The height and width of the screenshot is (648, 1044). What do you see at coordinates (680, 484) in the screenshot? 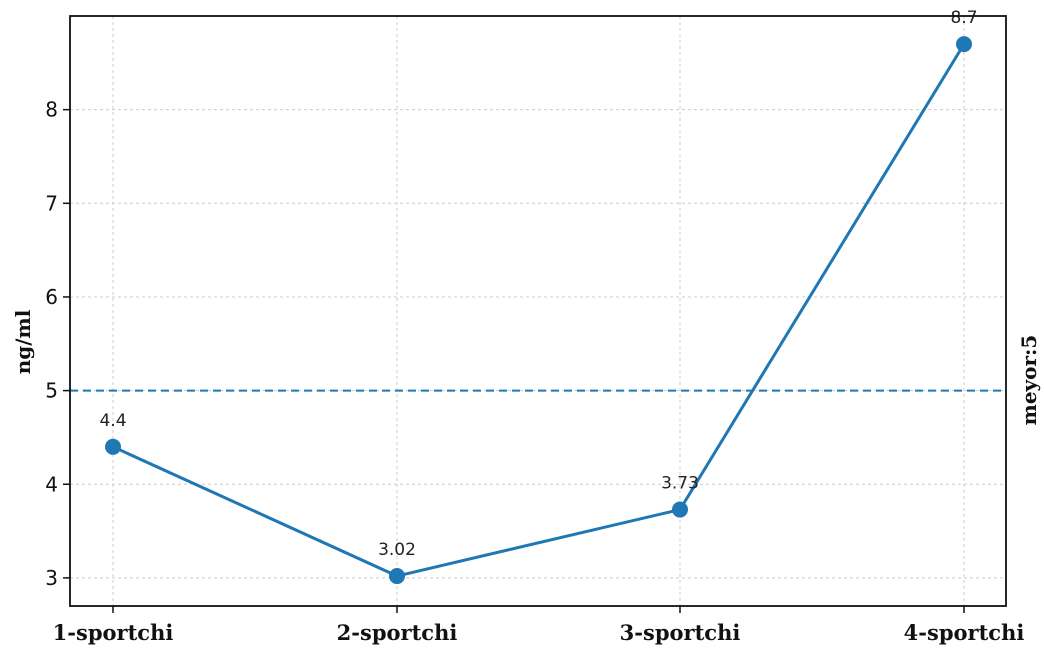
I see `data-label: 3.73` at bounding box center [680, 484].